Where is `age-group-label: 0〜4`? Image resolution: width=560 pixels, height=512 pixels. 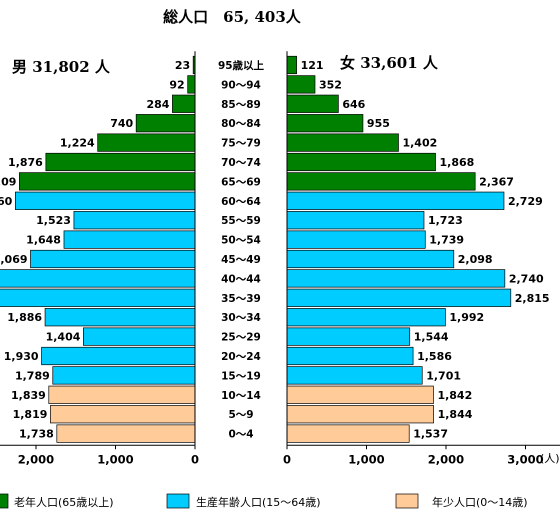
age-group-label: 0〜4 is located at coordinates (240, 435).